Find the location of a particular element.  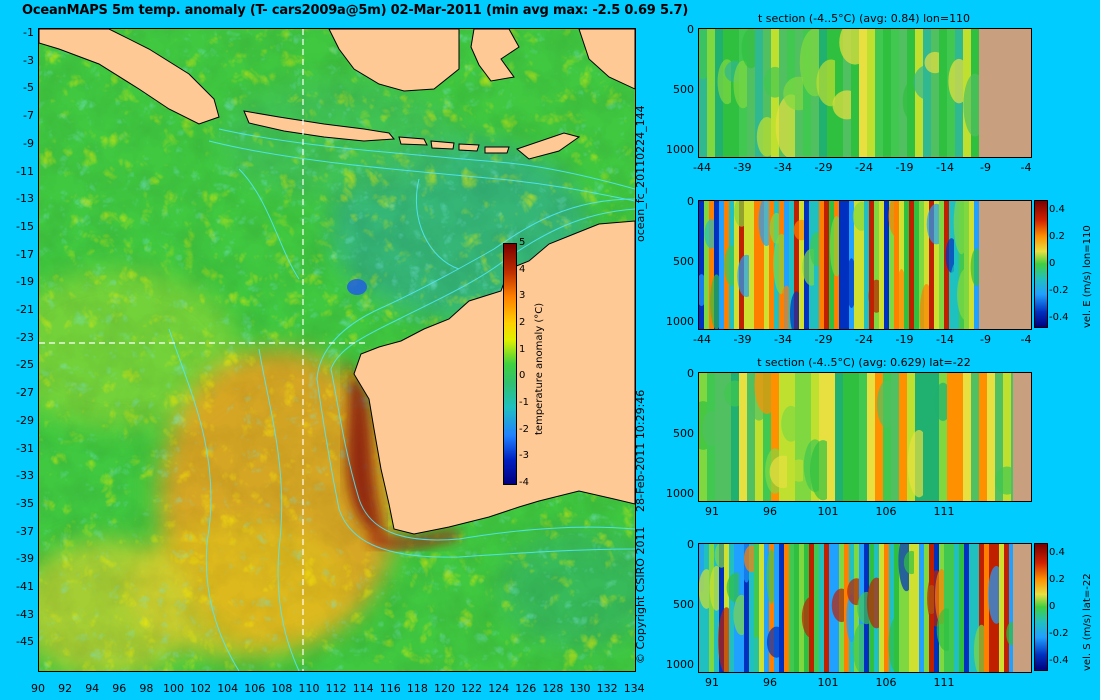

lat-tick-label: -3 is located at coordinates (28, 60).